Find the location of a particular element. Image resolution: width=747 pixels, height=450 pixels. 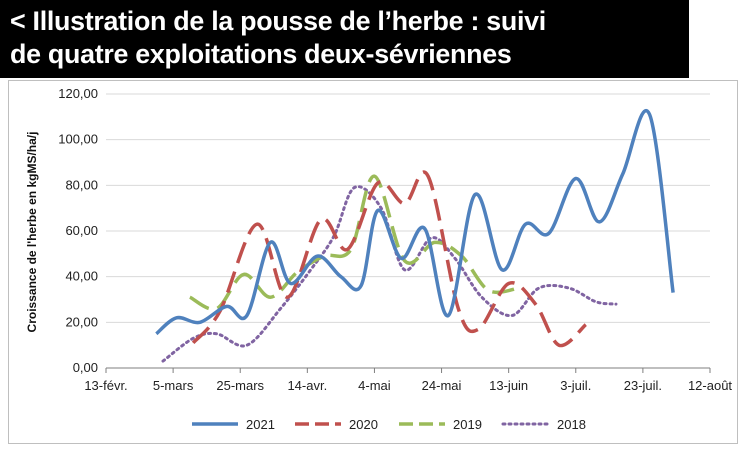

legend-label-2019: 2019 is located at coordinates (467, 424).